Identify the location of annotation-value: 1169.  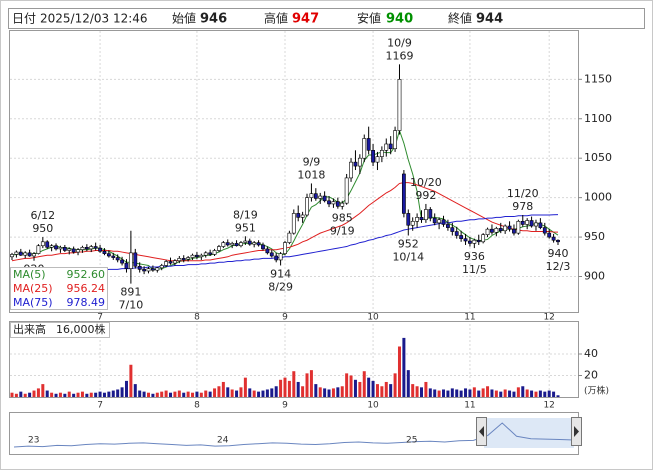
(399, 55).